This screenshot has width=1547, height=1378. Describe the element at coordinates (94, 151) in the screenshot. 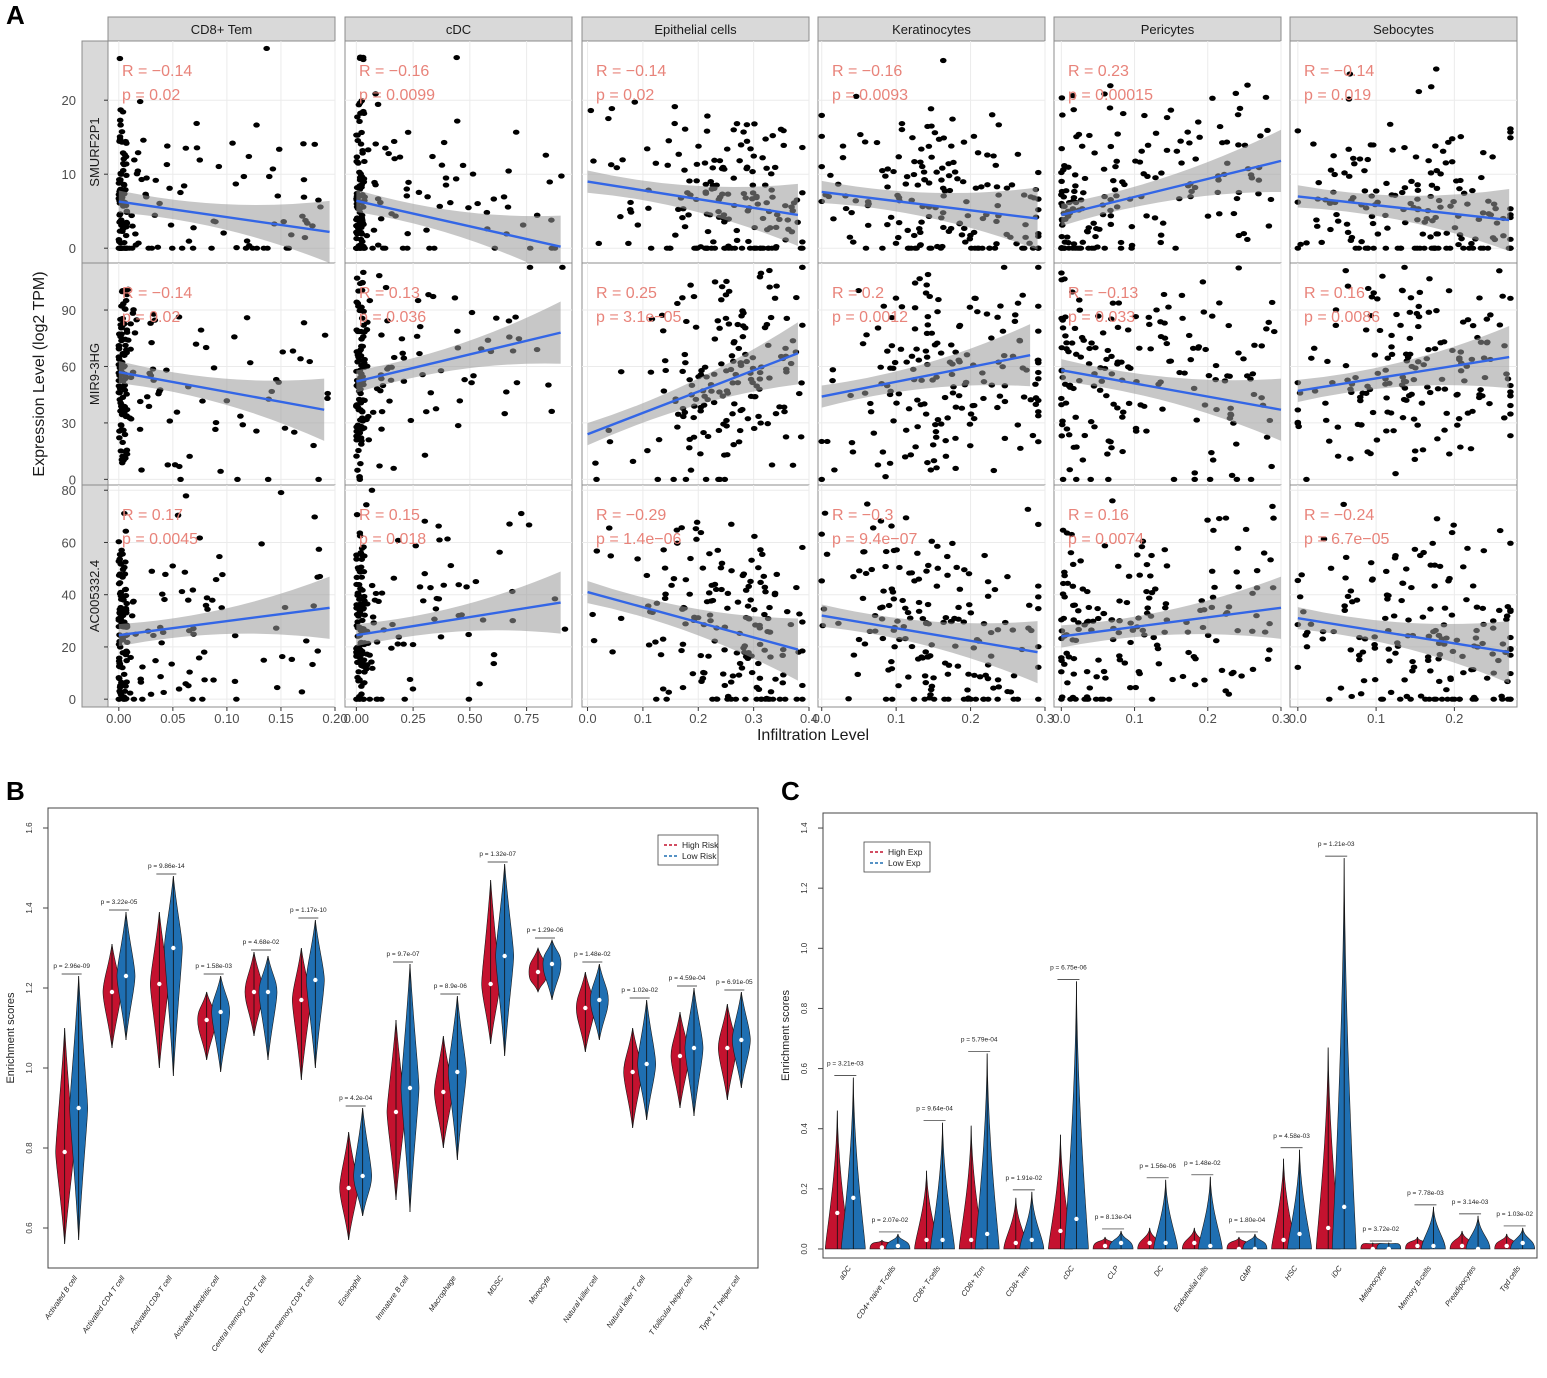

I see `facet-row-label: SMURF2P1` at that location.